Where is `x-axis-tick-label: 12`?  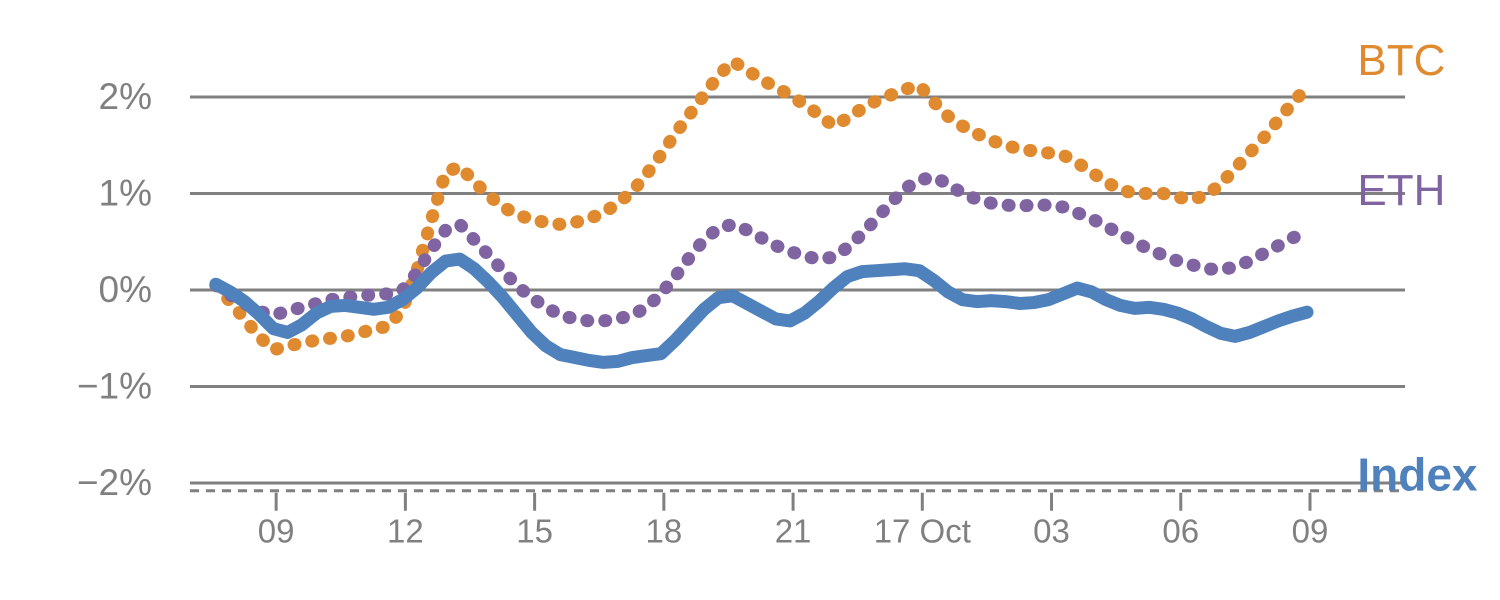
x-axis-tick-label: 12 is located at coordinates (405, 531).